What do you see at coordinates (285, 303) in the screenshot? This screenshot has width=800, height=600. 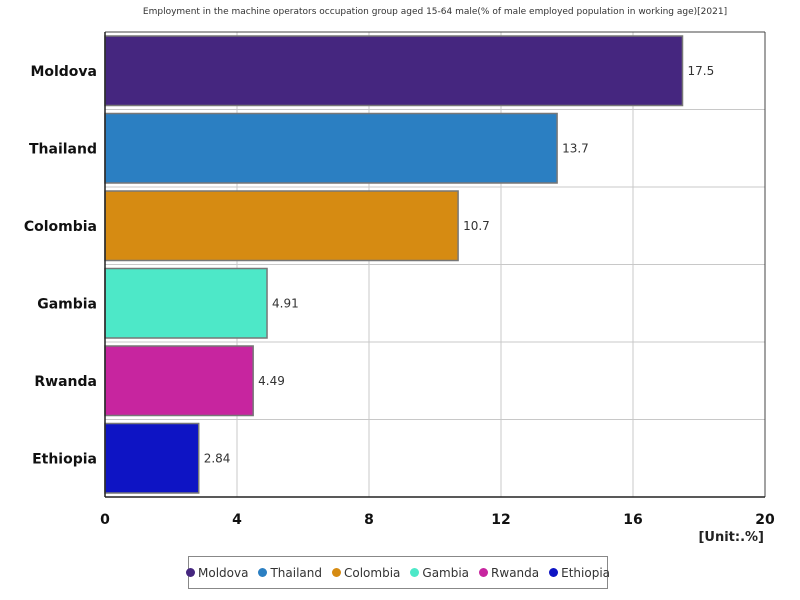 I see `value-label-gambia: 4.91` at bounding box center [285, 303].